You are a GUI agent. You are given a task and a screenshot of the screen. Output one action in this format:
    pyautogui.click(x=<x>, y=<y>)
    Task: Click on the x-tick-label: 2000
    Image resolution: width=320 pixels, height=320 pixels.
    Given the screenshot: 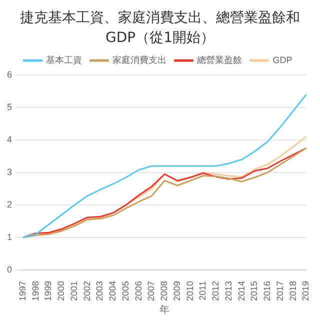 What is the action you would take?
    pyautogui.click(x=61, y=291)
    